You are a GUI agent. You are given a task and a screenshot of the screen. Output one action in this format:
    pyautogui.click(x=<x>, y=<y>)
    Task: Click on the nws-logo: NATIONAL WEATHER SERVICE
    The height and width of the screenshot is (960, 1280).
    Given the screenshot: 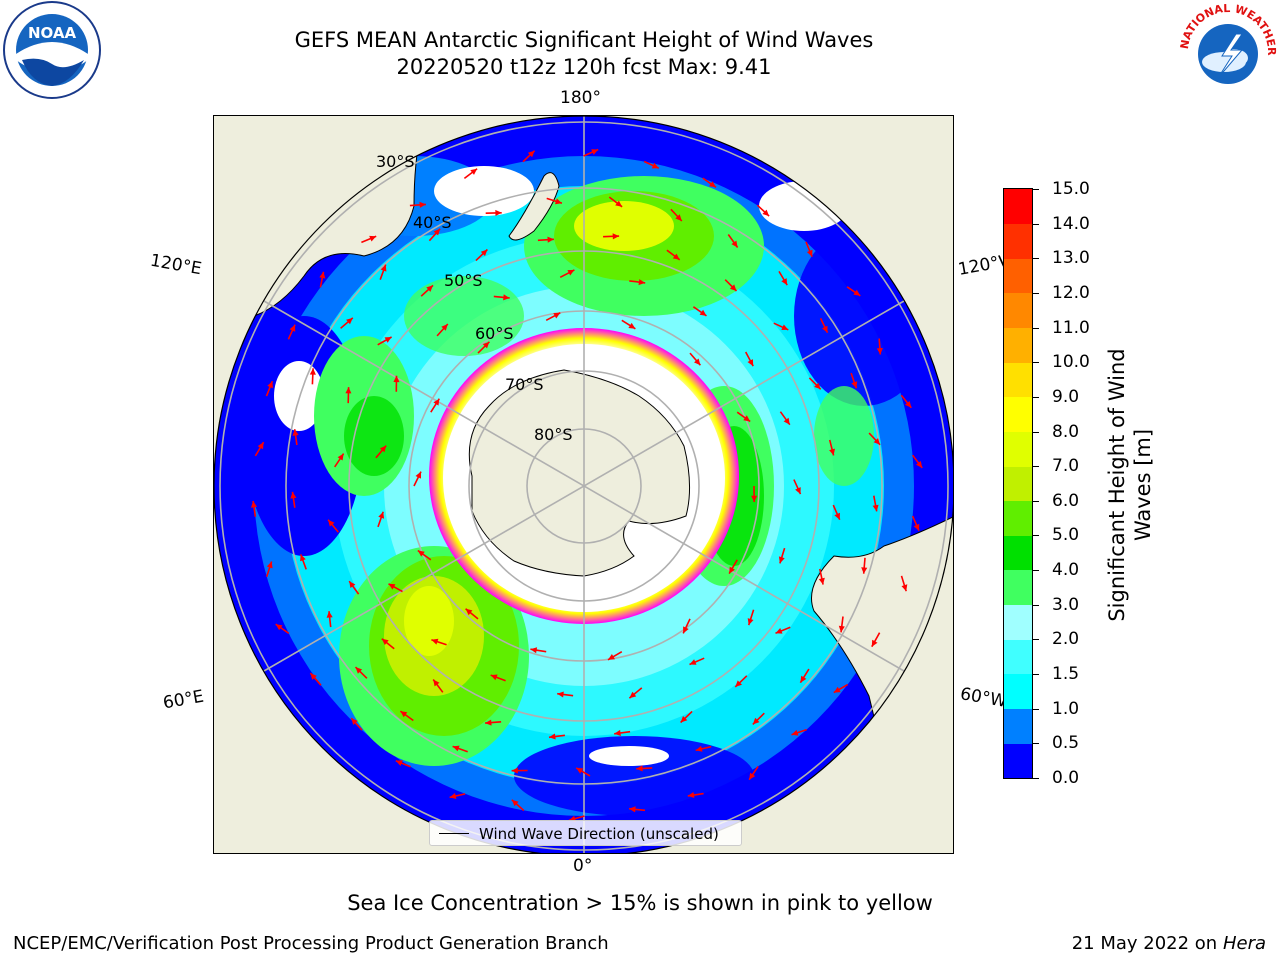 What is the action you would take?
    pyautogui.click(x=1227, y=50)
    